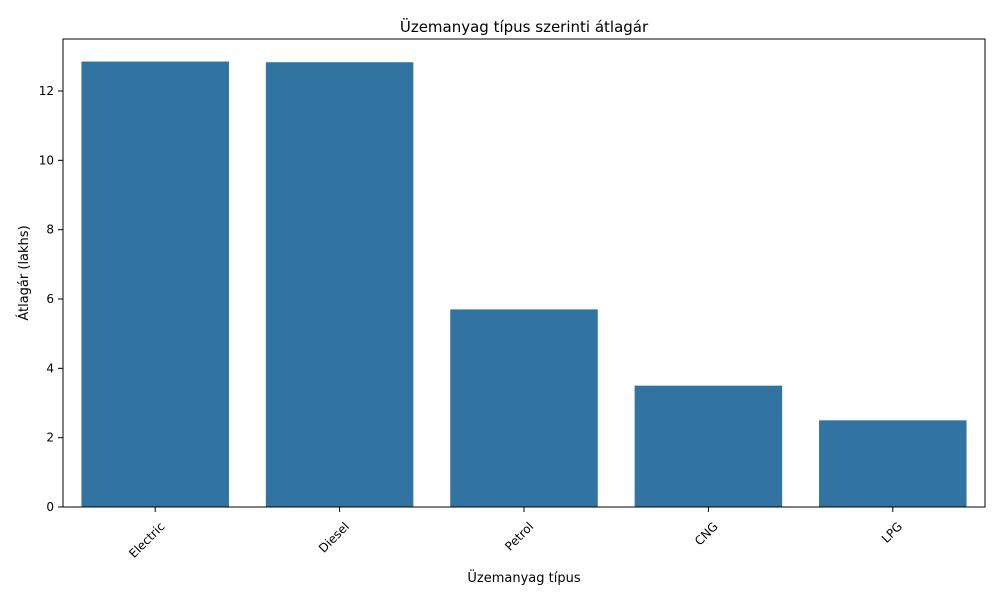 Image resolution: width=1000 pixels, height=604 pixels. What do you see at coordinates (519, 536) in the screenshot?
I see `x-tick-label: Petrol` at bounding box center [519, 536].